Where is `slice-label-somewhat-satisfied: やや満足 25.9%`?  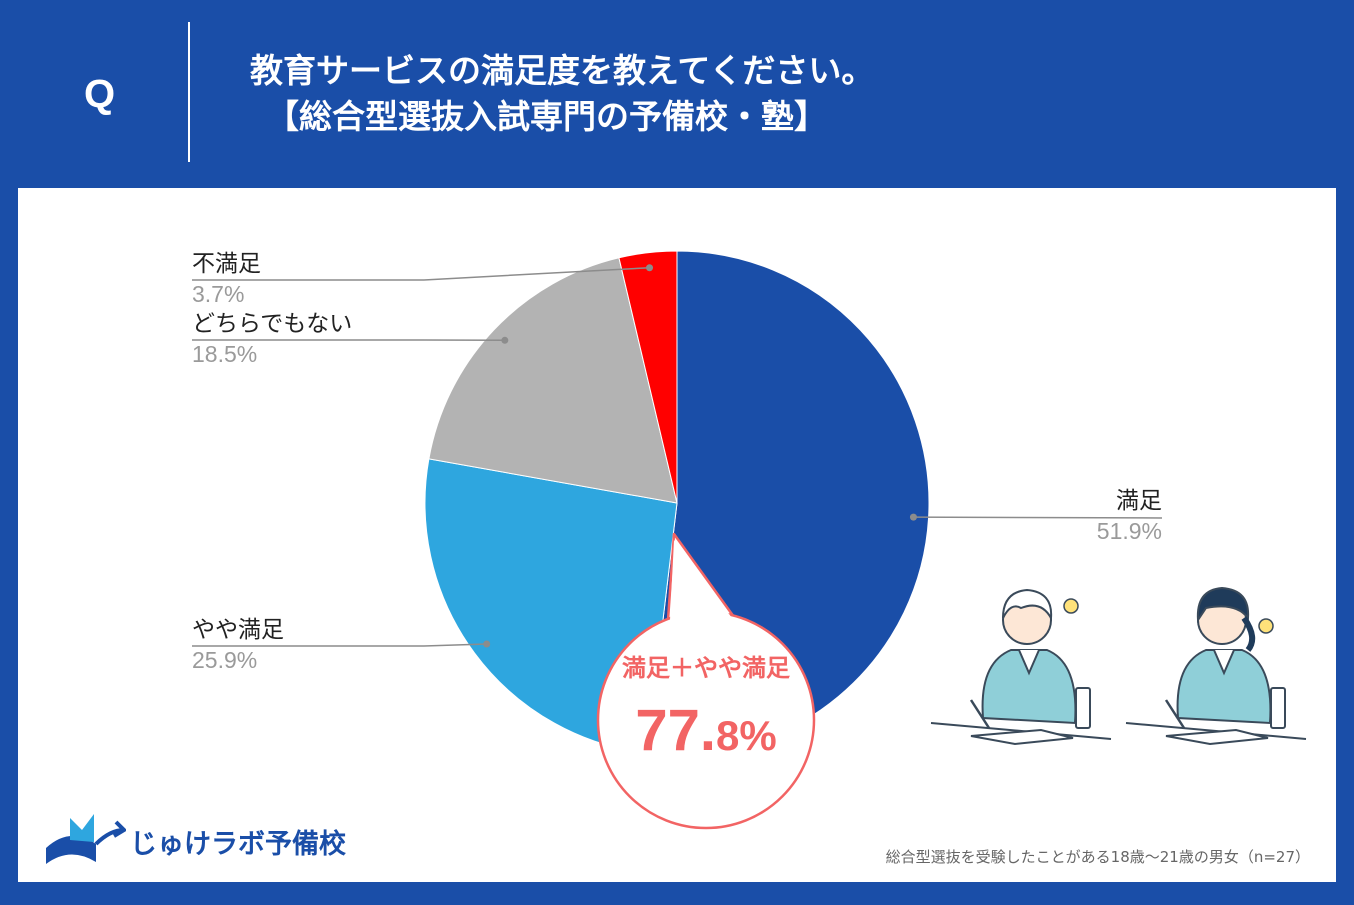
slice-label-somewhat-satisfied: やや満足 25.9% is located at coordinates (238, 645).